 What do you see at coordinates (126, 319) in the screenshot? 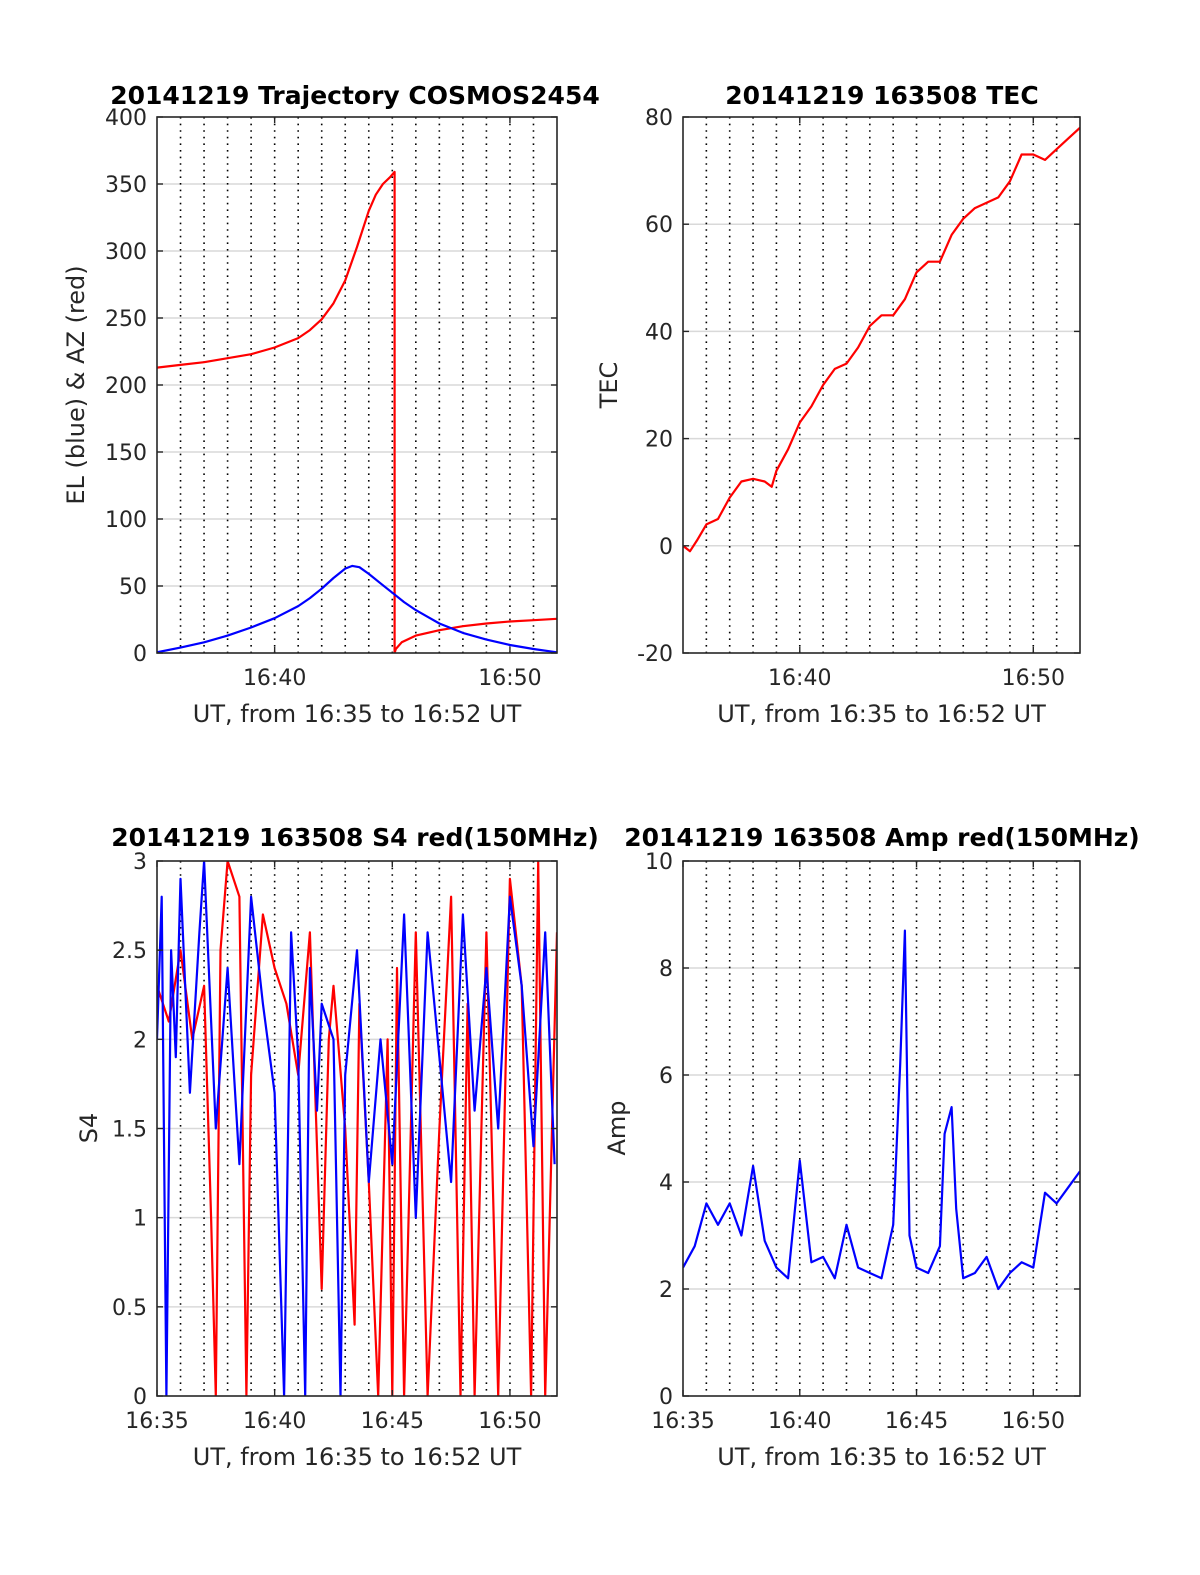
I see `y-tick-label: 250` at bounding box center [126, 319].